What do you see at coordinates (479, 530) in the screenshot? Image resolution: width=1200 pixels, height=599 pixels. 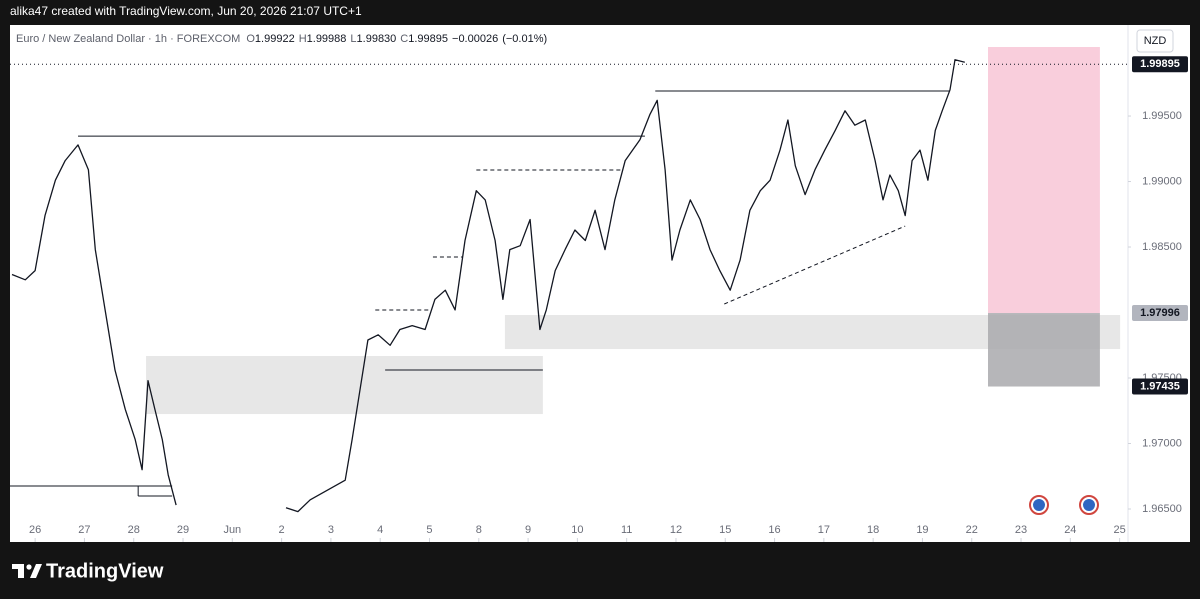 I see `x-tick-label: 8` at bounding box center [479, 530].